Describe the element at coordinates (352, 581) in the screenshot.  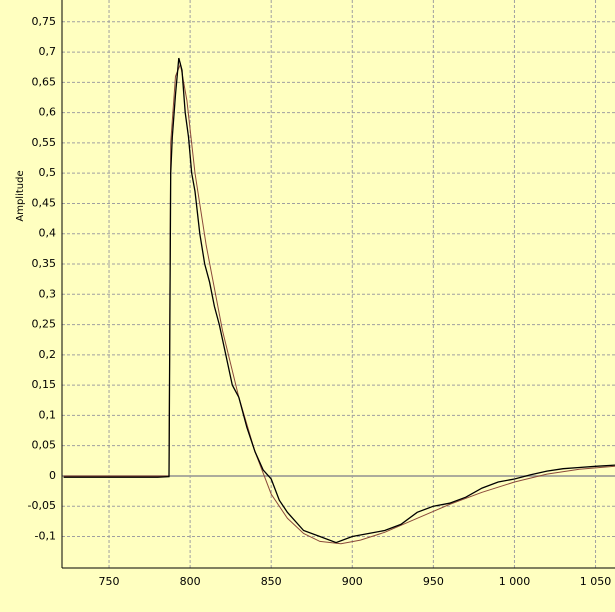
I see `x-tick-label: 900` at that location.